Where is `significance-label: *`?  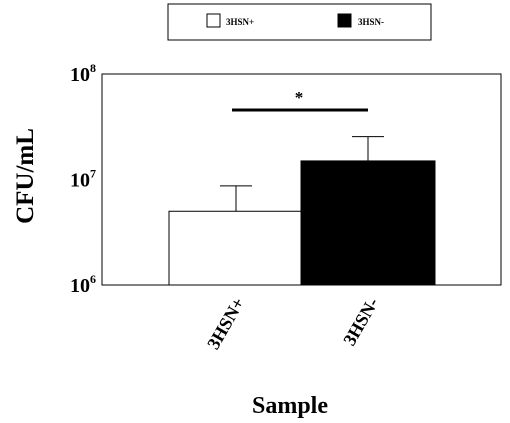 significance-label: * is located at coordinates (299, 97).